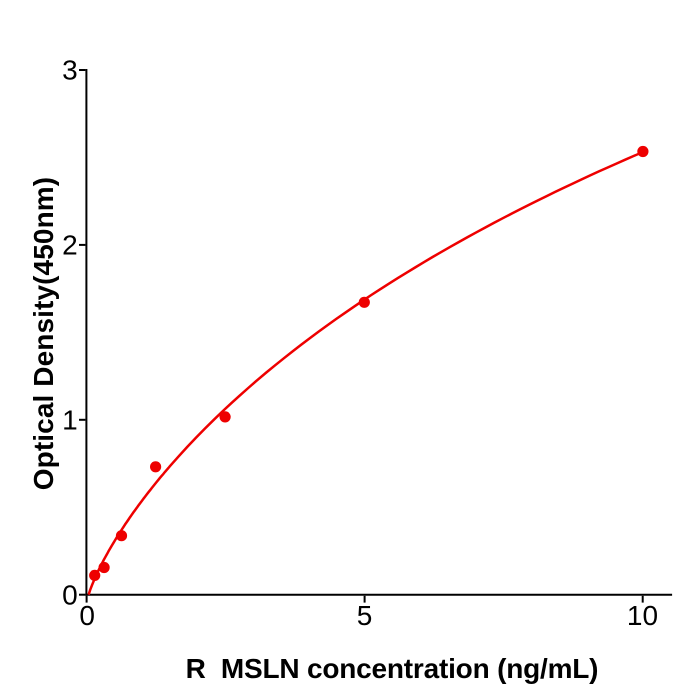 This screenshot has height=700, width=700. I want to click on svg-text: 3, so click(70, 70).